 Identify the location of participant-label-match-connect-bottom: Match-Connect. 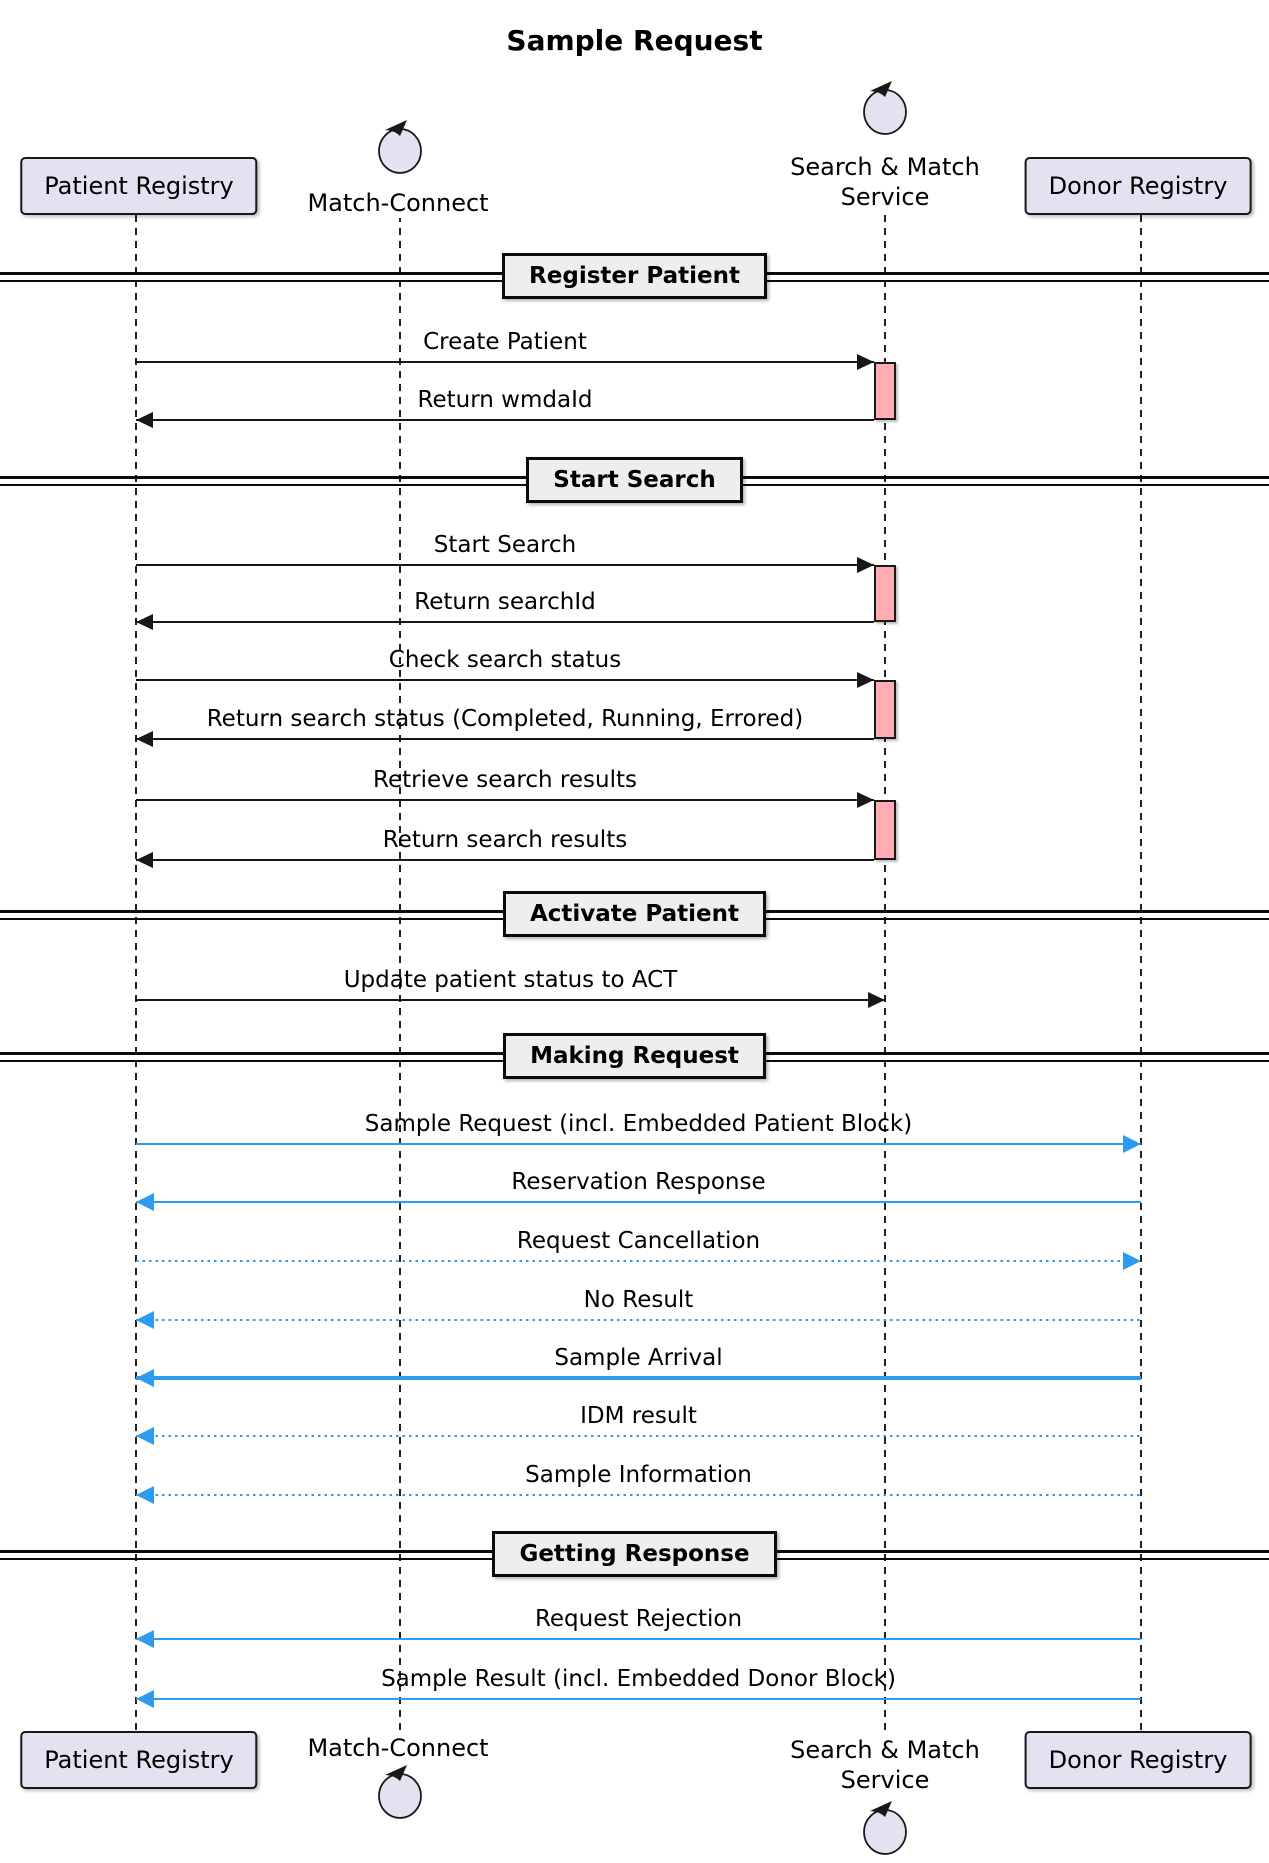
(398, 1748).